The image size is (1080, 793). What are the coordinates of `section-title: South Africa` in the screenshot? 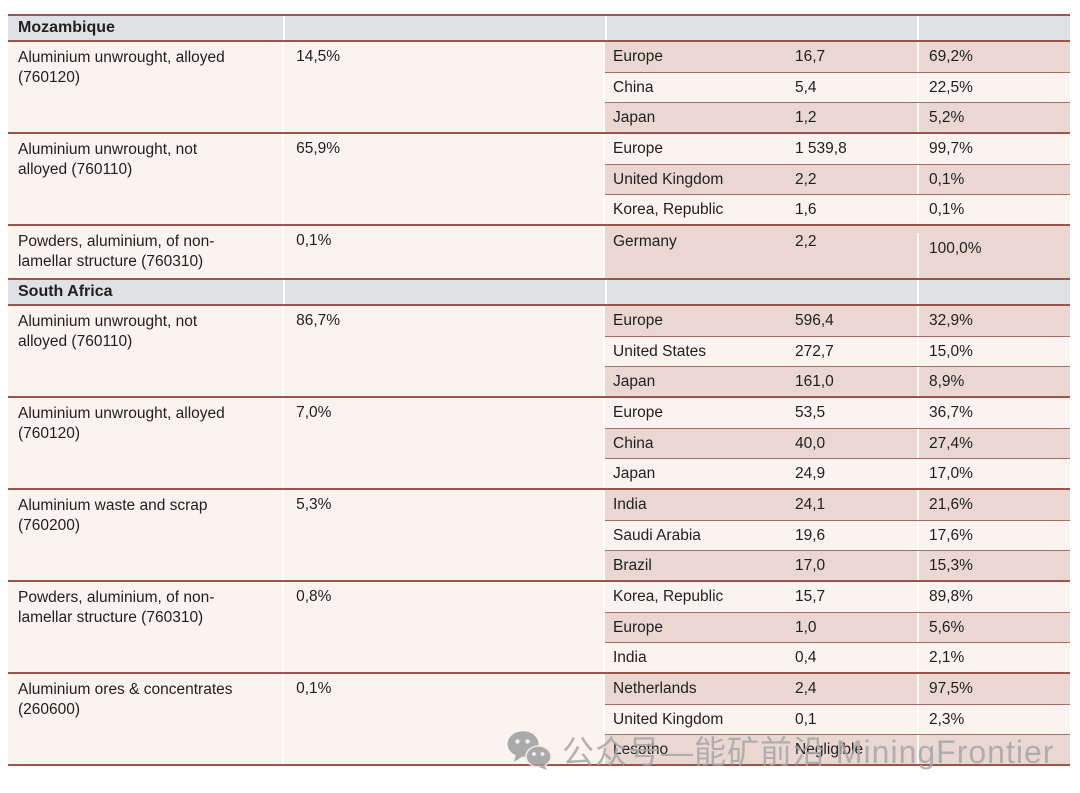 It's located at (65, 291).